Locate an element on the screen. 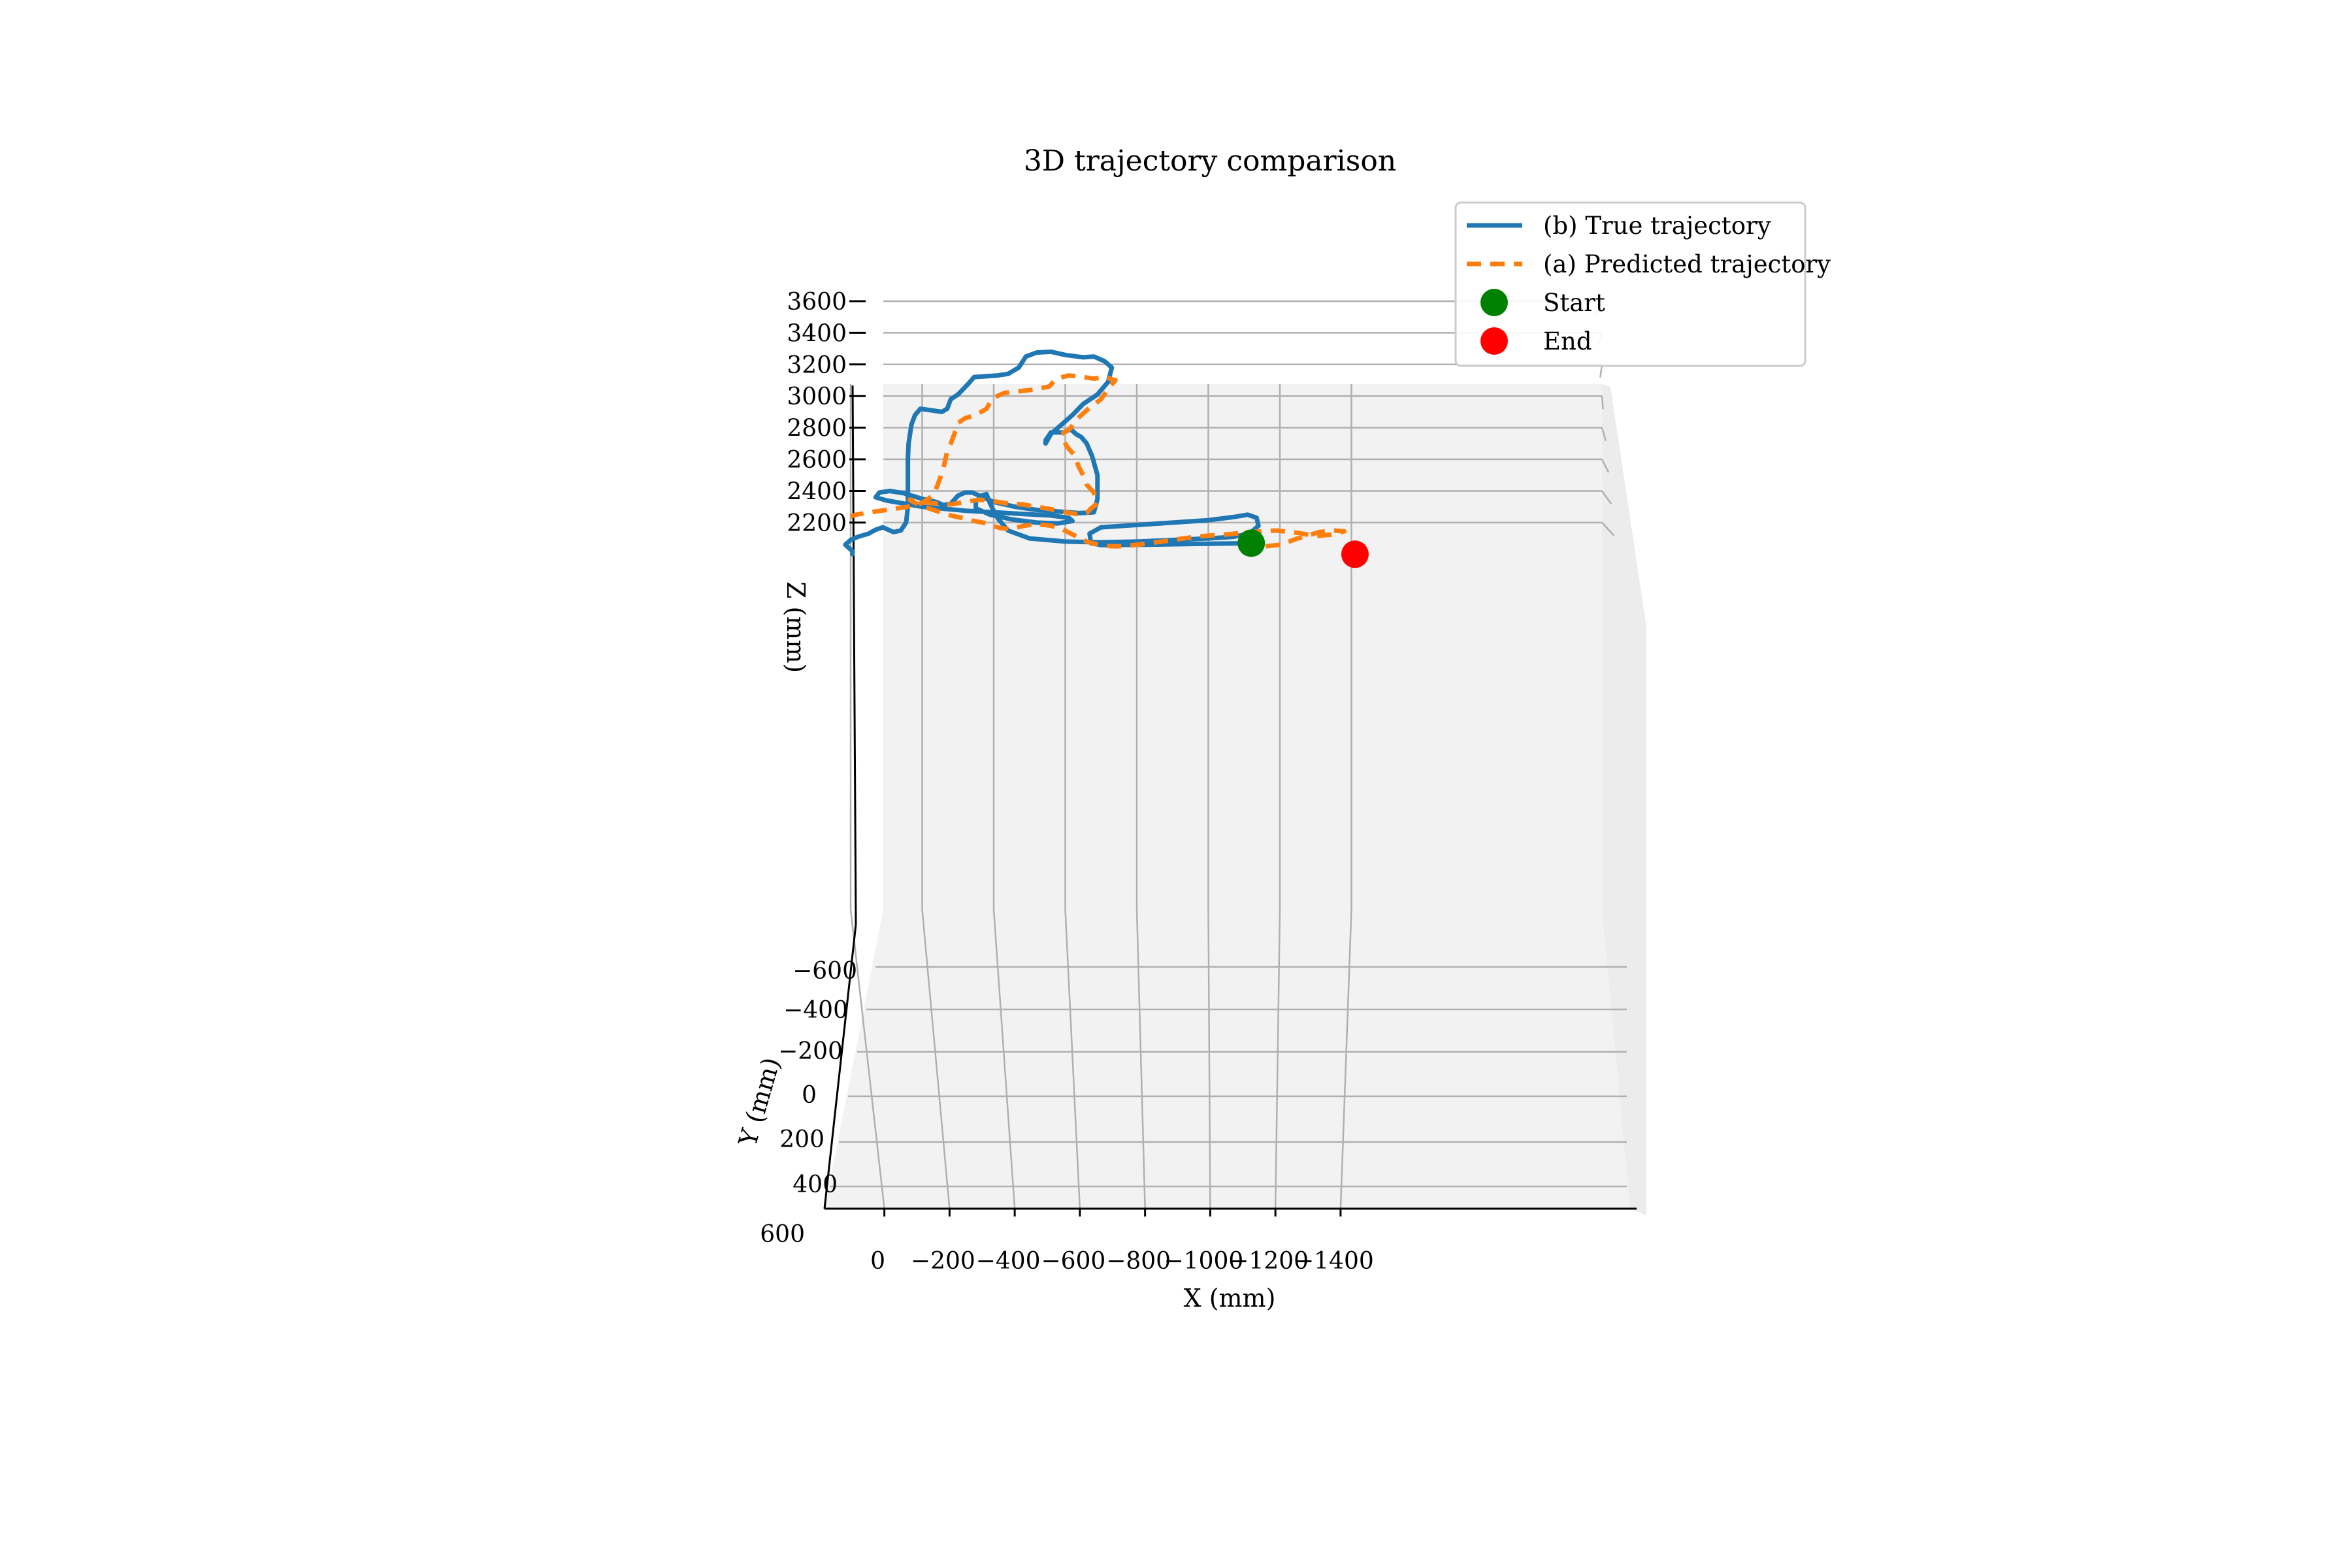  z-tick-label: 3400 is located at coordinates (817, 333).